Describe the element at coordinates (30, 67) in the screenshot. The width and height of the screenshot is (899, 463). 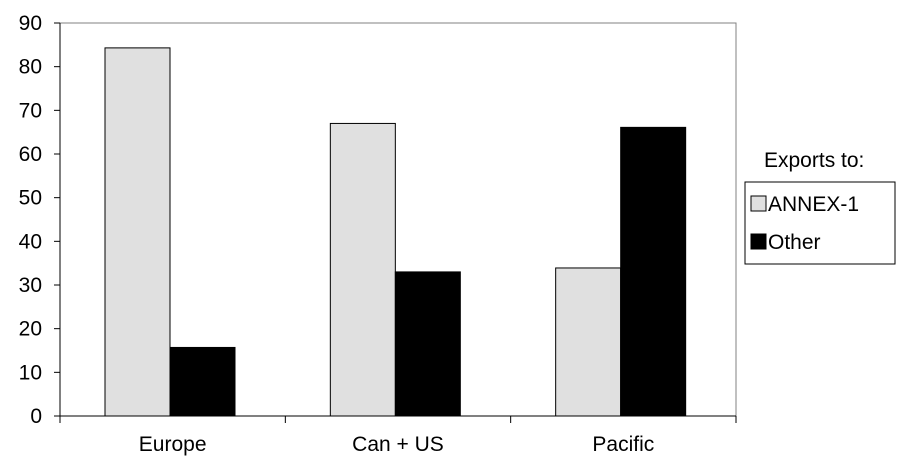
I see `y-tick-label: 80` at that location.